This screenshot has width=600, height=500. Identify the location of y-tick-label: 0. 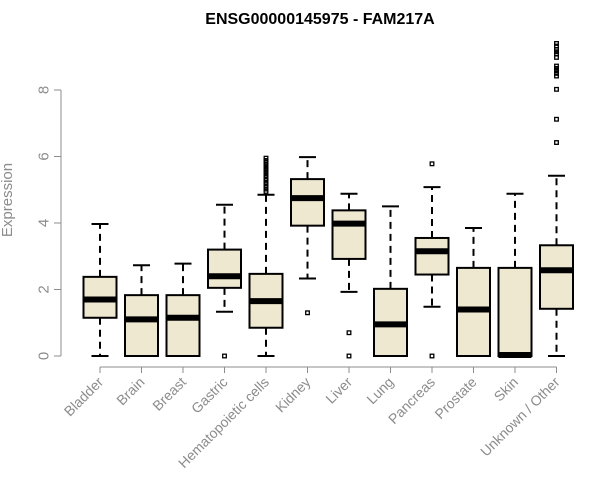
(44, 356).